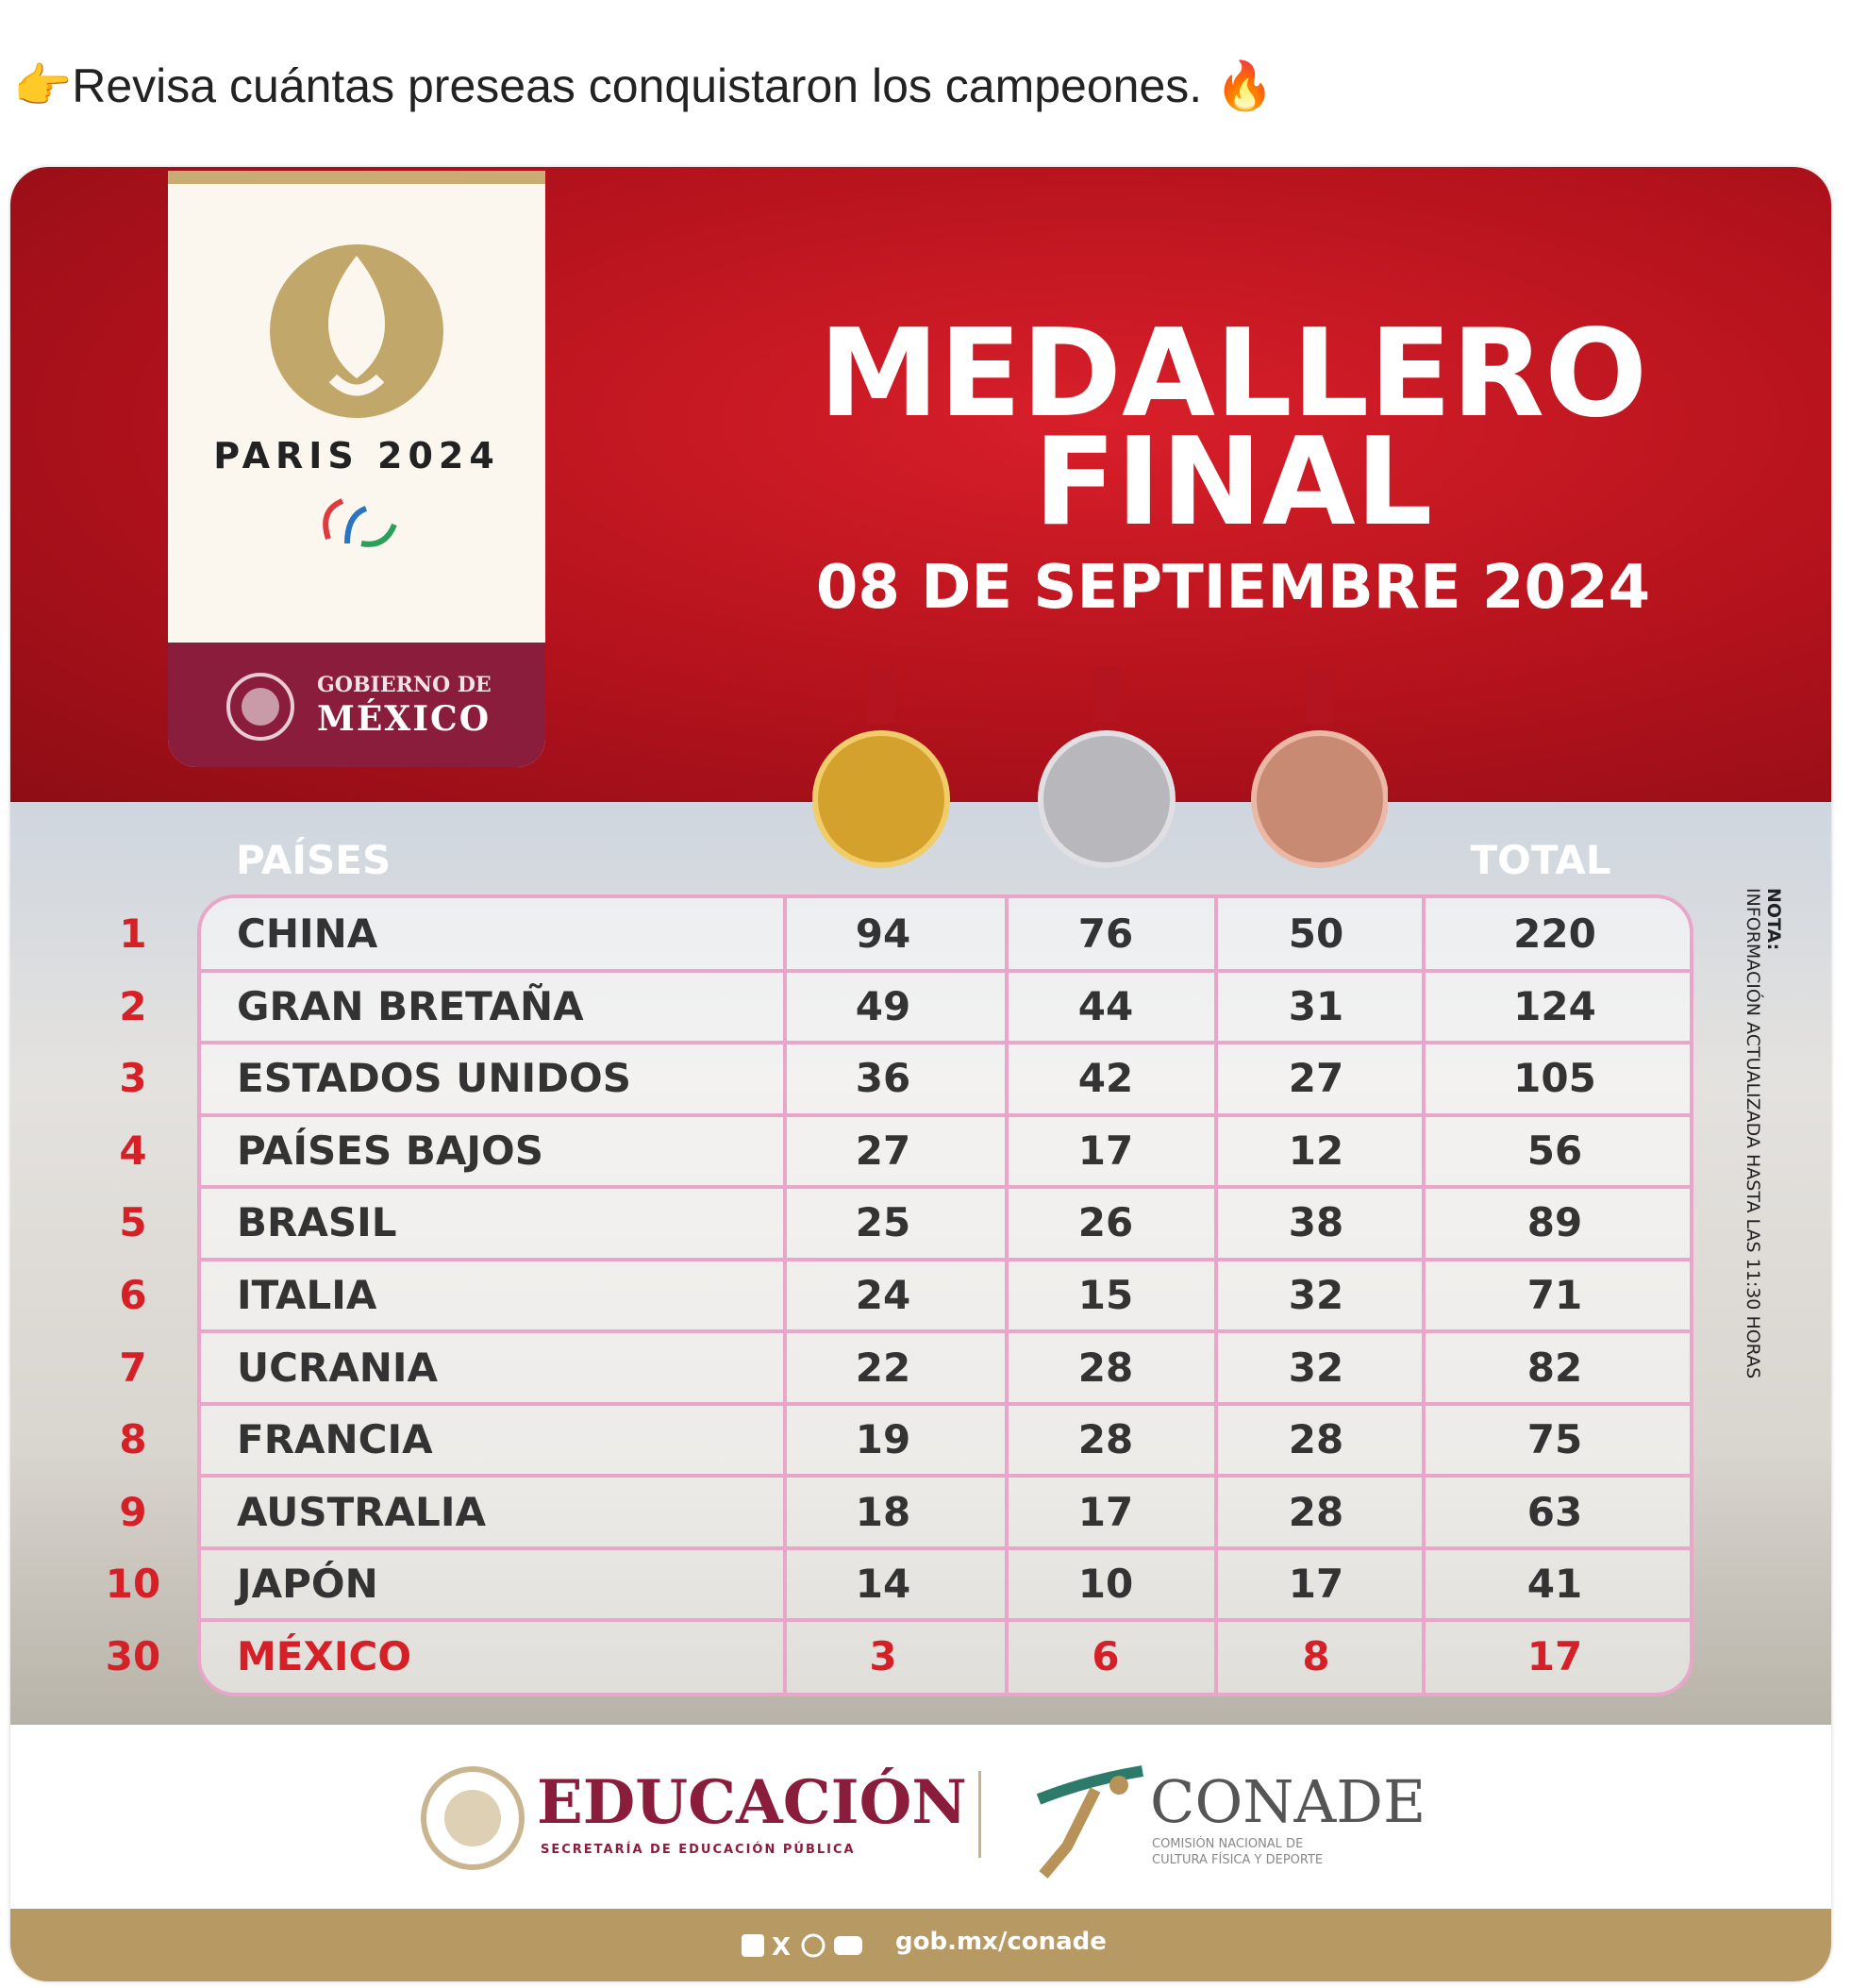 The height and width of the screenshot is (1988, 1868). I want to click on rank: 30, so click(133, 1655).